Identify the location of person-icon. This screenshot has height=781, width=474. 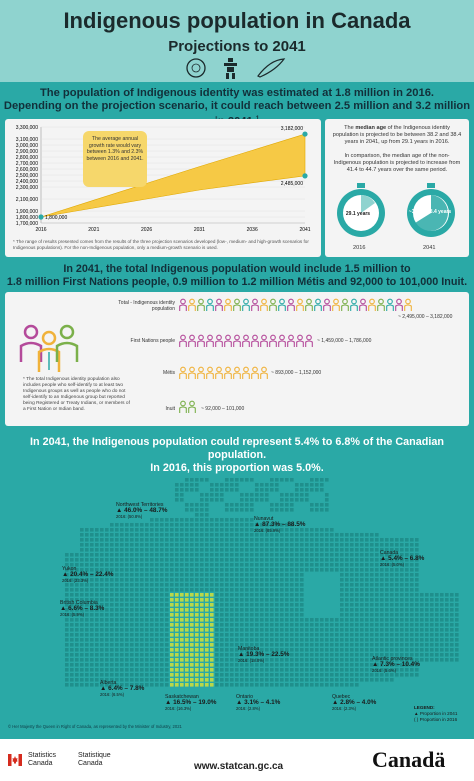
(255, 372).